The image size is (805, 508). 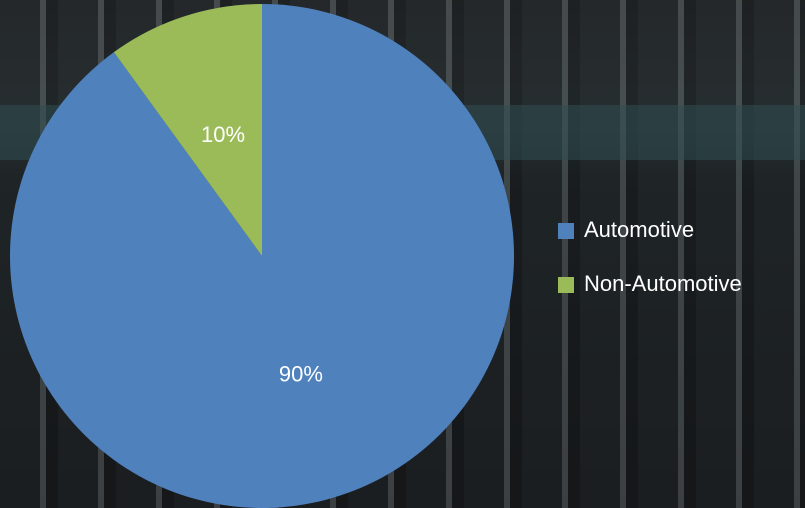 What do you see at coordinates (223, 134) in the screenshot?
I see `slice-label: 10%` at bounding box center [223, 134].